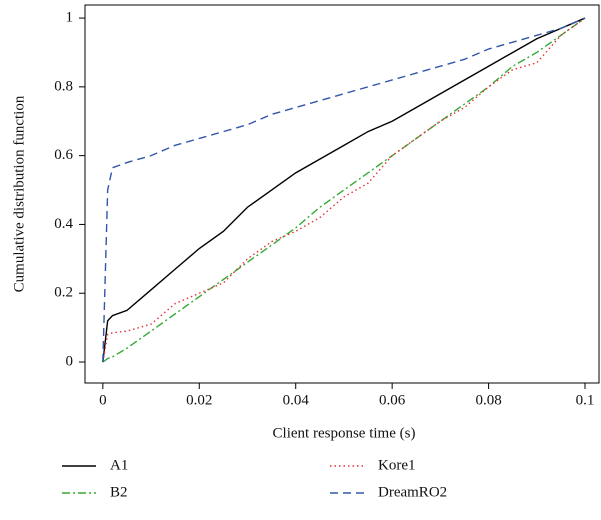 This screenshot has width=601, height=520. I want to click on y-tick-label: 0, so click(70, 361).